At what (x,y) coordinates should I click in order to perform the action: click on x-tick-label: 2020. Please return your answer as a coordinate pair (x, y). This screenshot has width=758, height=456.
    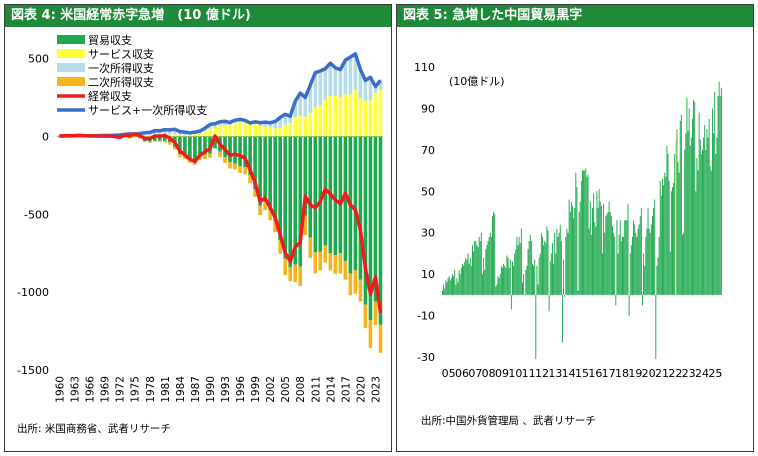
    Looking at the image, I should click on (361, 389).